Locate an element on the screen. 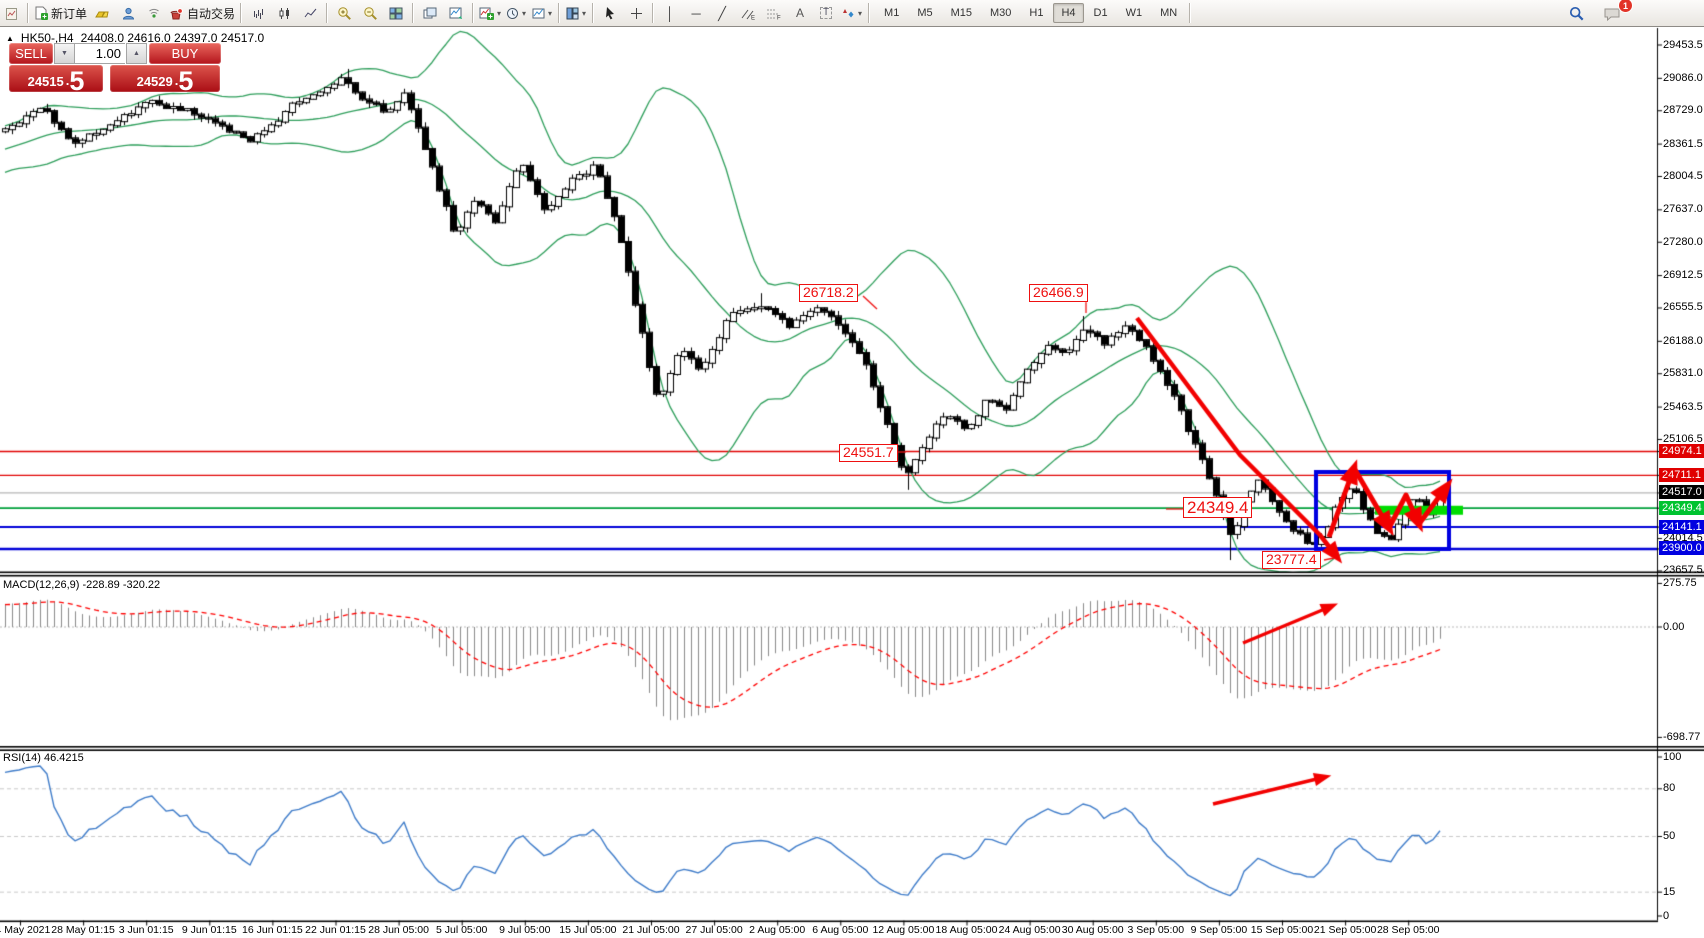 The width and height of the screenshot is (1704, 938). crosshair-icon is located at coordinates (636, 13).